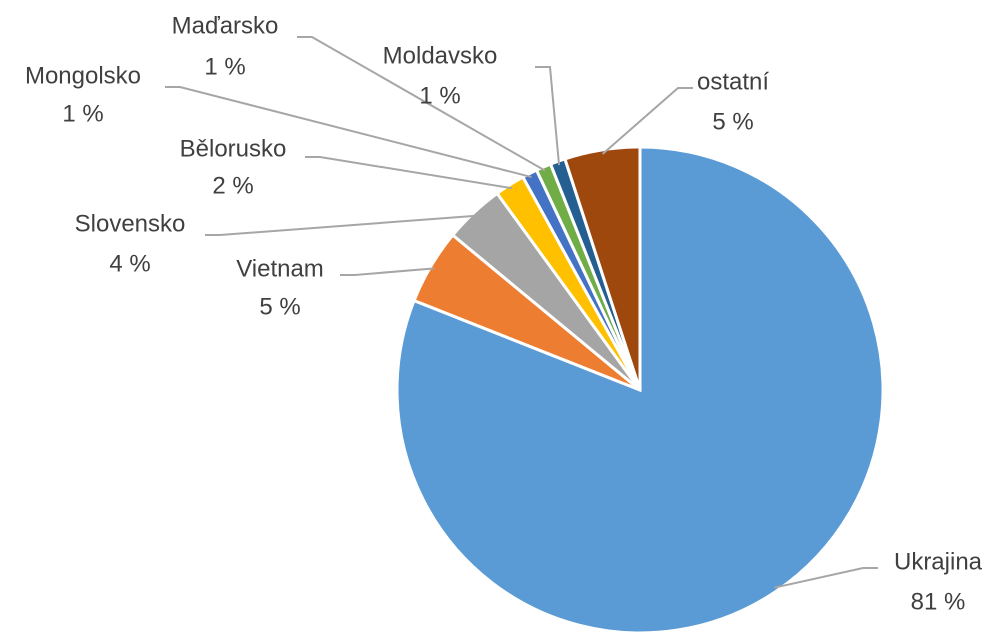 The width and height of the screenshot is (1002, 633). I want to click on slice-label: Vietnam, so click(280, 268).